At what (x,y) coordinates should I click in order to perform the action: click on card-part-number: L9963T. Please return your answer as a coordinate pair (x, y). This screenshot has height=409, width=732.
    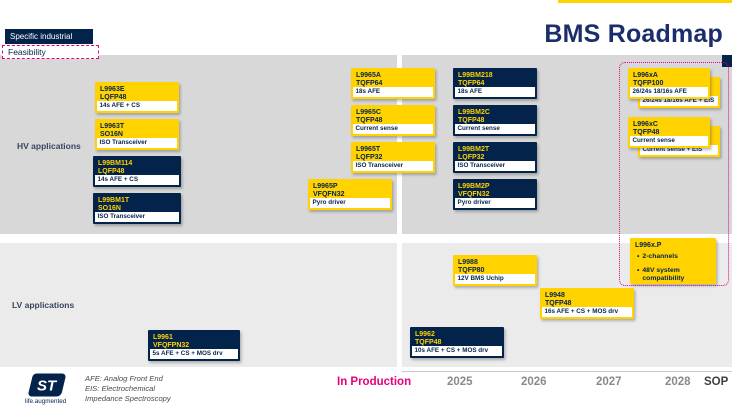
    Looking at the image, I should click on (112, 126).